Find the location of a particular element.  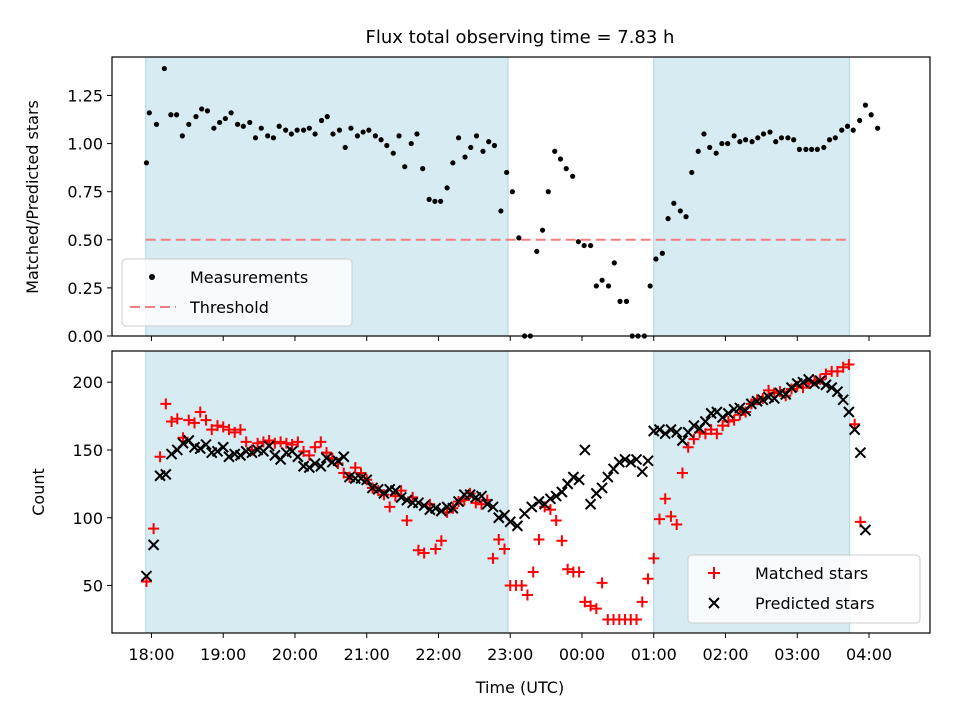

chart-title: Flux total observing time = 7.83 h is located at coordinates (520, 37).